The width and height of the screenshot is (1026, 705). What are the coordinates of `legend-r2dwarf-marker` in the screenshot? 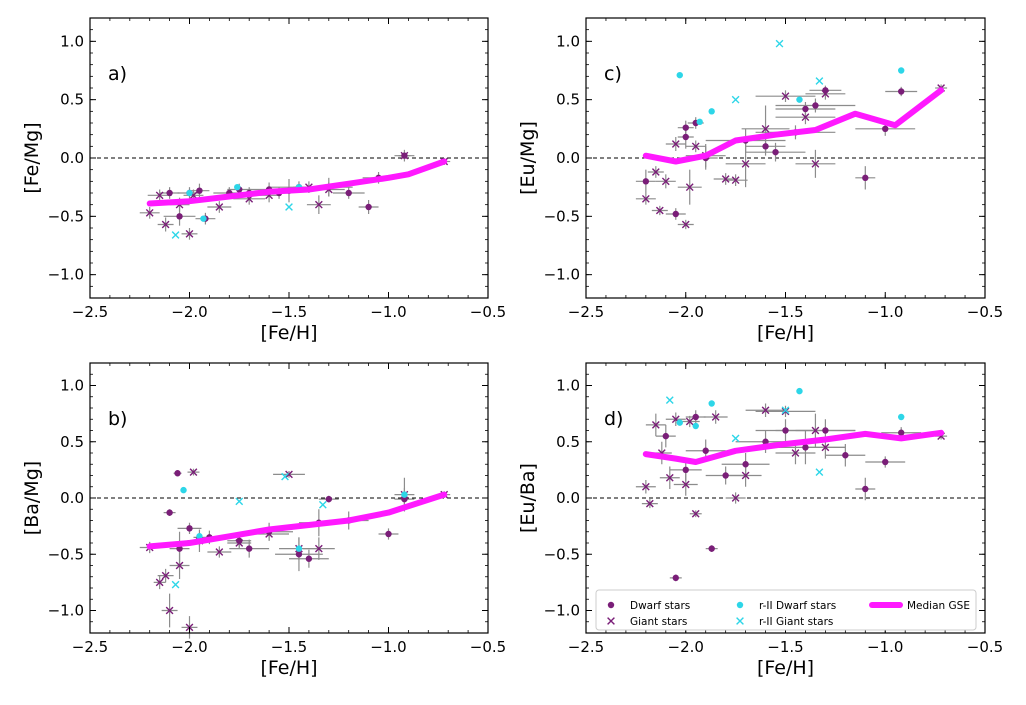 It's located at (740, 605).